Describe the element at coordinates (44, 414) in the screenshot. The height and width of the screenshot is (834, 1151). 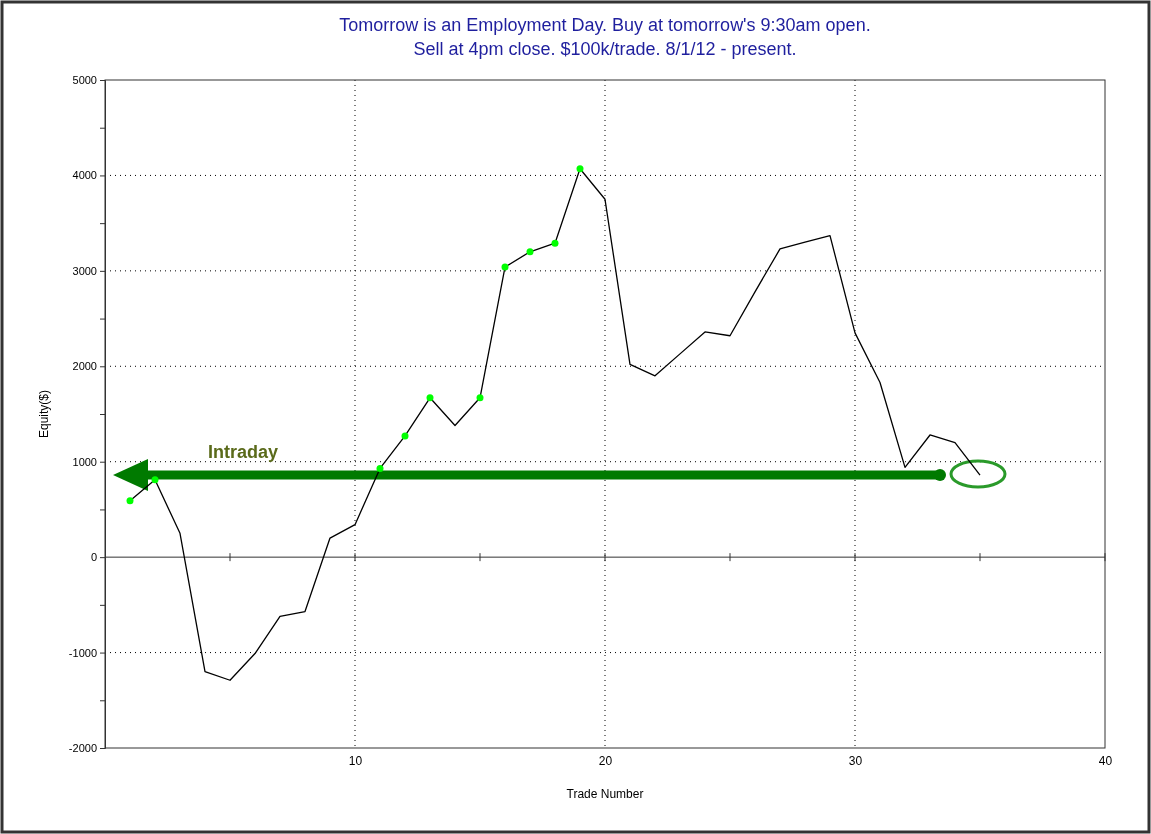
I see `y-axis-title: Equity($)` at that location.